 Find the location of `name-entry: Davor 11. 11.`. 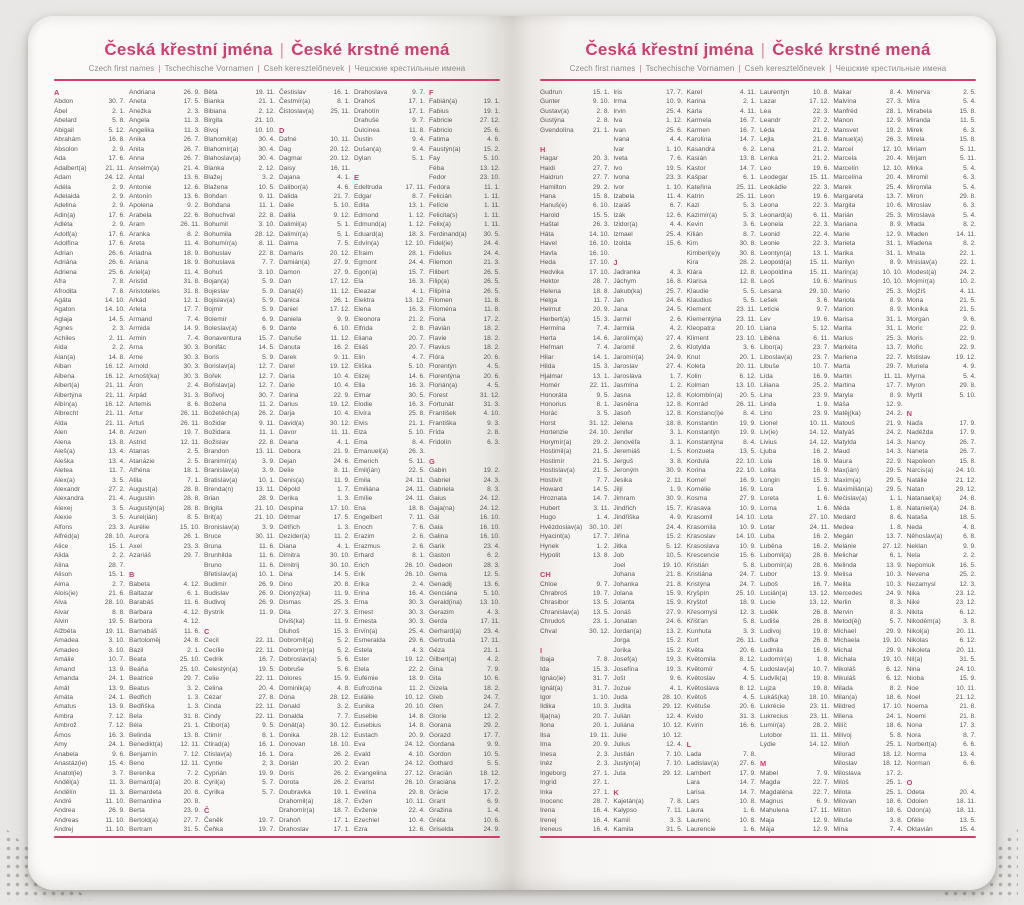

name-entry: Davor 11. 11. is located at coordinates (314, 432).